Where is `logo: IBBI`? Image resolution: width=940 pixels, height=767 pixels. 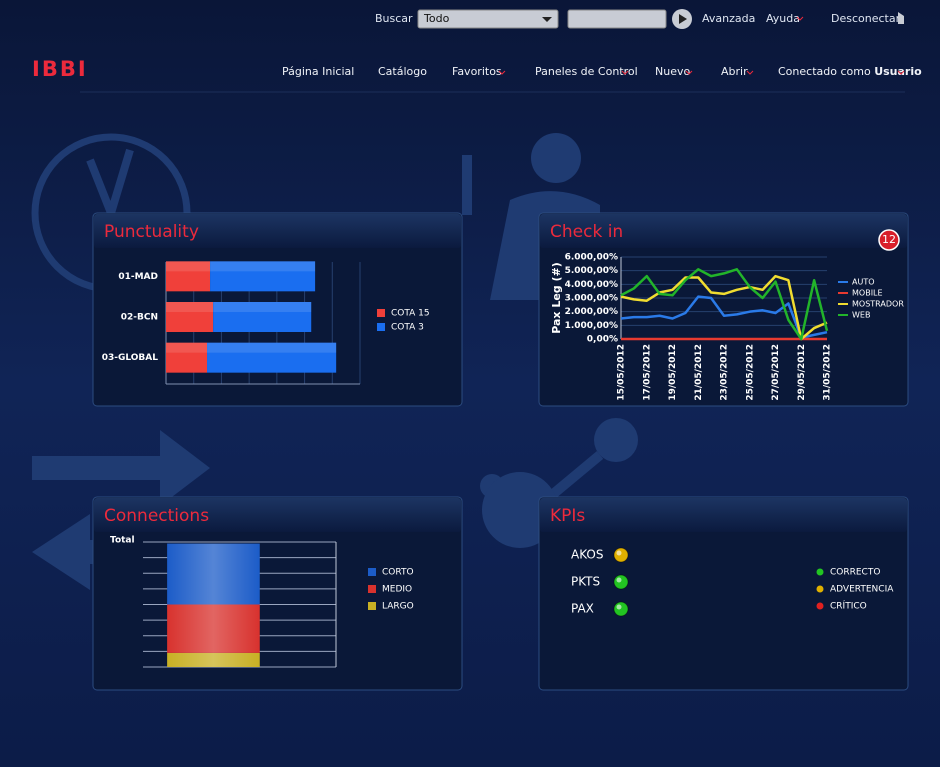
logo: IBBI is located at coordinates (60, 69).